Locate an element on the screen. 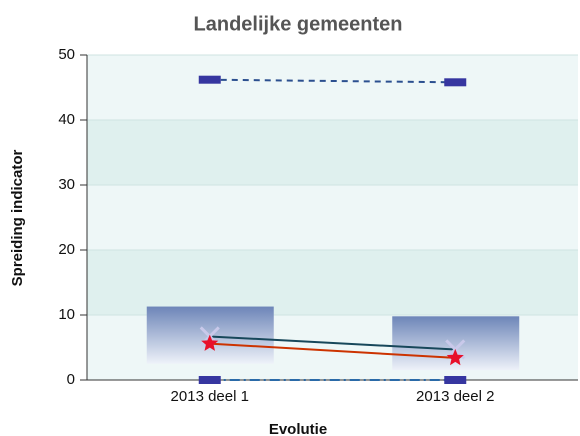 The width and height of the screenshot is (580, 436). y-tick-label: 0 is located at coordinates (71, 379).